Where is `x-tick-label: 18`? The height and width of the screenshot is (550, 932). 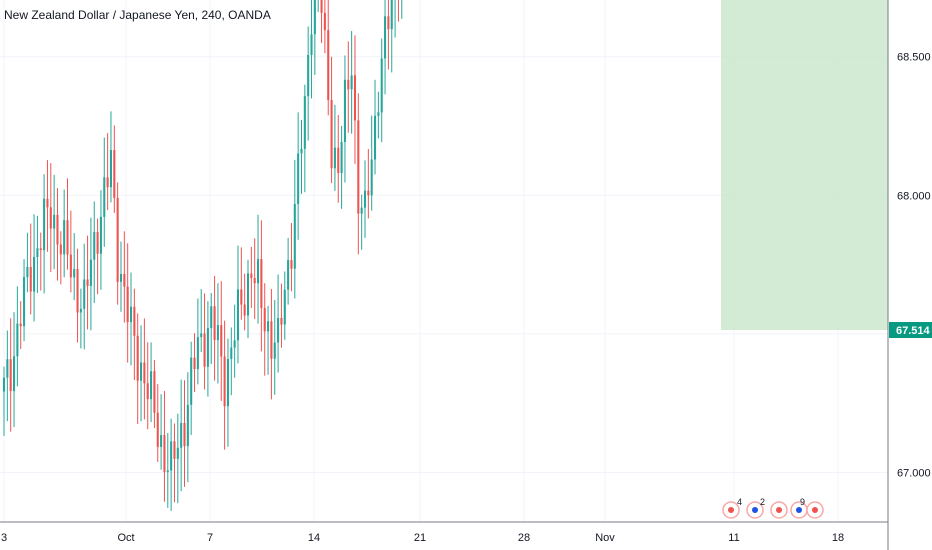 x-tick-label: 18 is located at coordinates (838, 538).